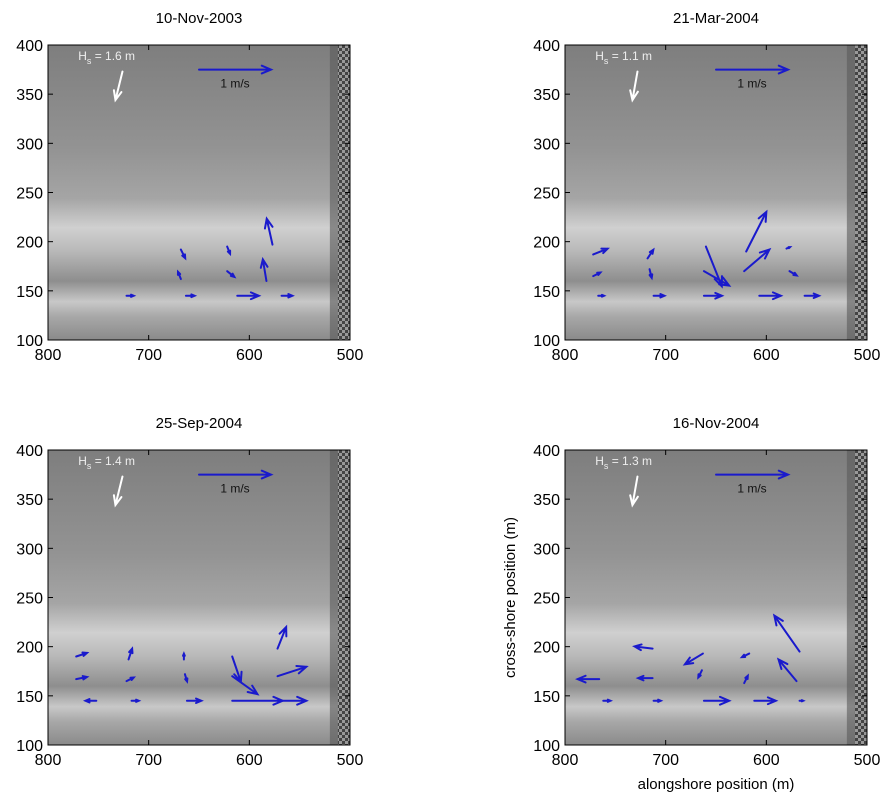 This screenshot has width=886, height=808. Describe the element at coordinates (29, 697) in the screenshot. I see `y-tick-label: 150` at that location.